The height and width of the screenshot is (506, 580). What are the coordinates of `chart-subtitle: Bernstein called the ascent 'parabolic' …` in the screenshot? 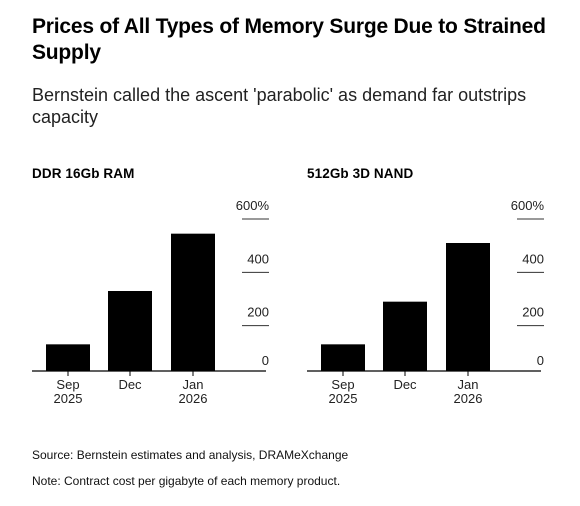 It's located at (279, 106).